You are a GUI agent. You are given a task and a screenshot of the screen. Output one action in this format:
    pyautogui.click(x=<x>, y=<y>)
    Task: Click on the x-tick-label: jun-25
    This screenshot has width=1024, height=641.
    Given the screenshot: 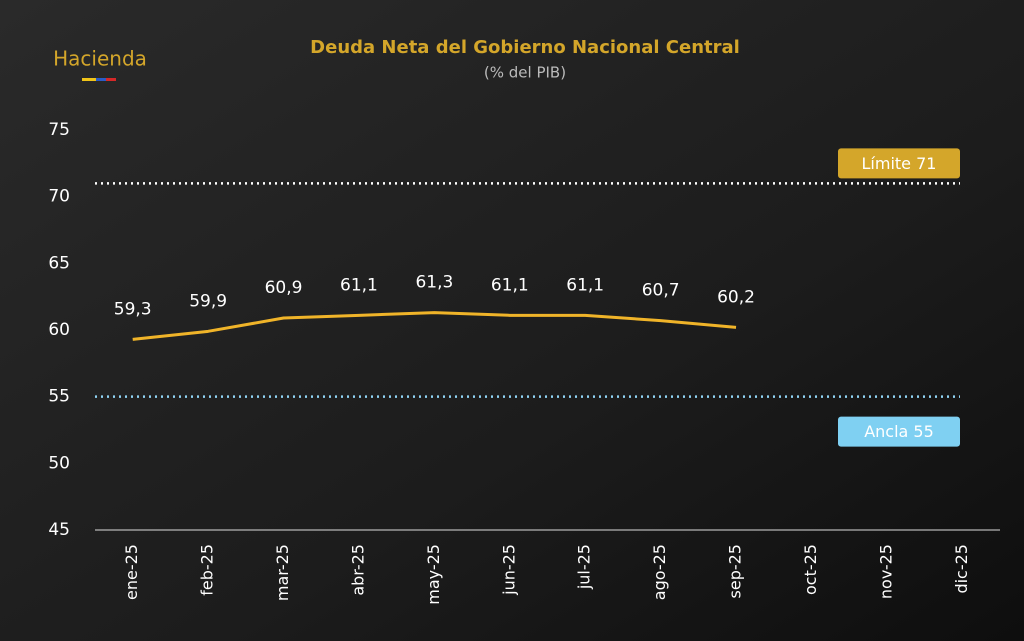 What is the action you would take?
    pyautogui.click(x=508, y=570)
    